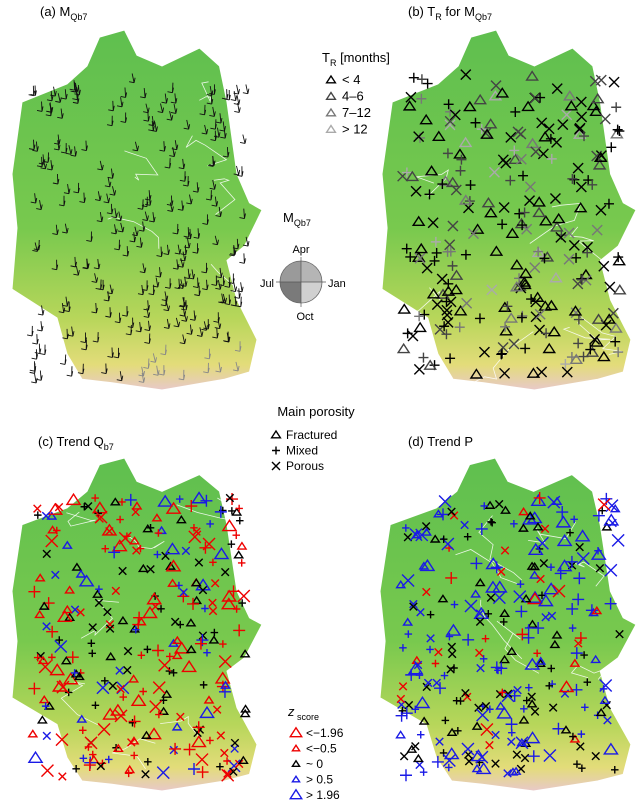  Describe the element at coordinates (290, 271) in the screenshot. I see `clock-sector` at that location.